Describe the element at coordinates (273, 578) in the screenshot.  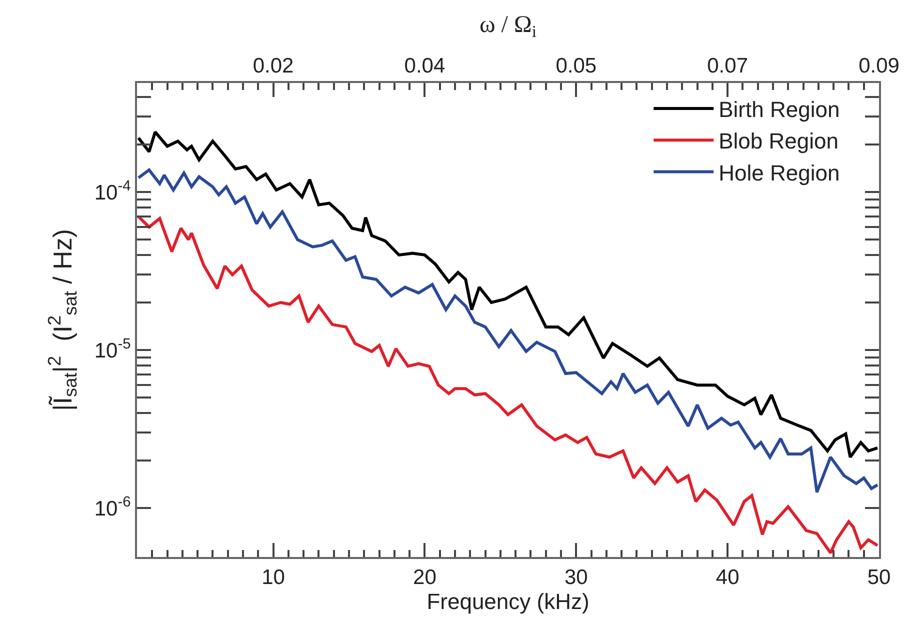
I see `x-tick-label: 10` at that location.